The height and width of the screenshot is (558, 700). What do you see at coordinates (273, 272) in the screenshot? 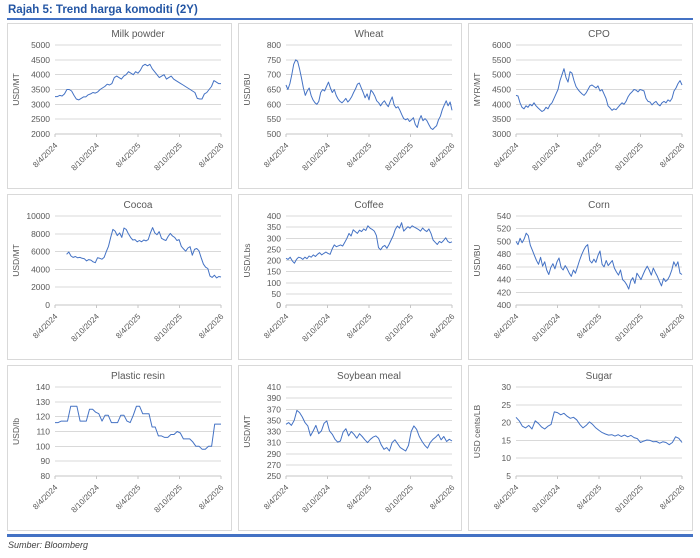
I see `svg-text: 150` at bounding box center [273, 272].